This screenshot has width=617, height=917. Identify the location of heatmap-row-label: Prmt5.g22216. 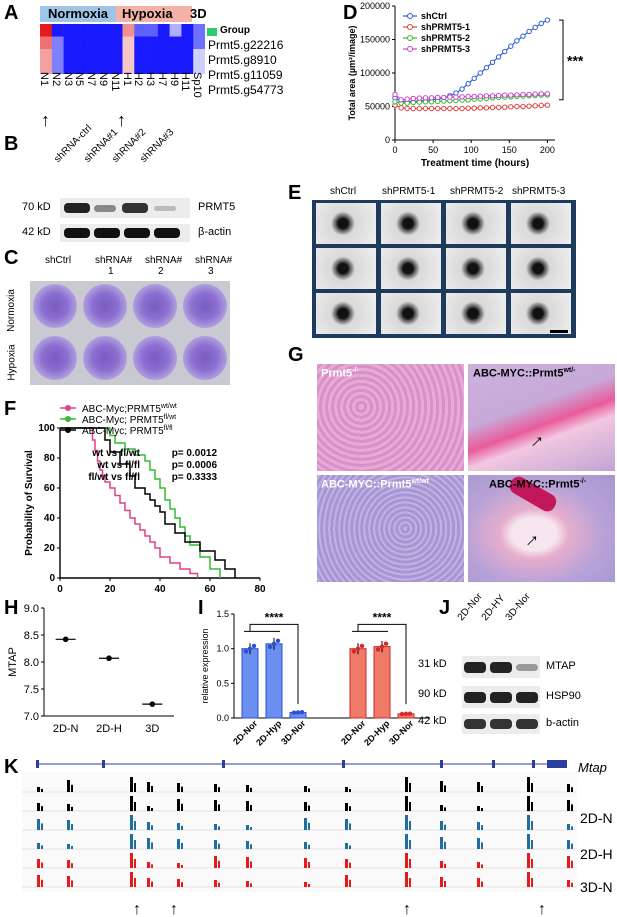
(246, 45).